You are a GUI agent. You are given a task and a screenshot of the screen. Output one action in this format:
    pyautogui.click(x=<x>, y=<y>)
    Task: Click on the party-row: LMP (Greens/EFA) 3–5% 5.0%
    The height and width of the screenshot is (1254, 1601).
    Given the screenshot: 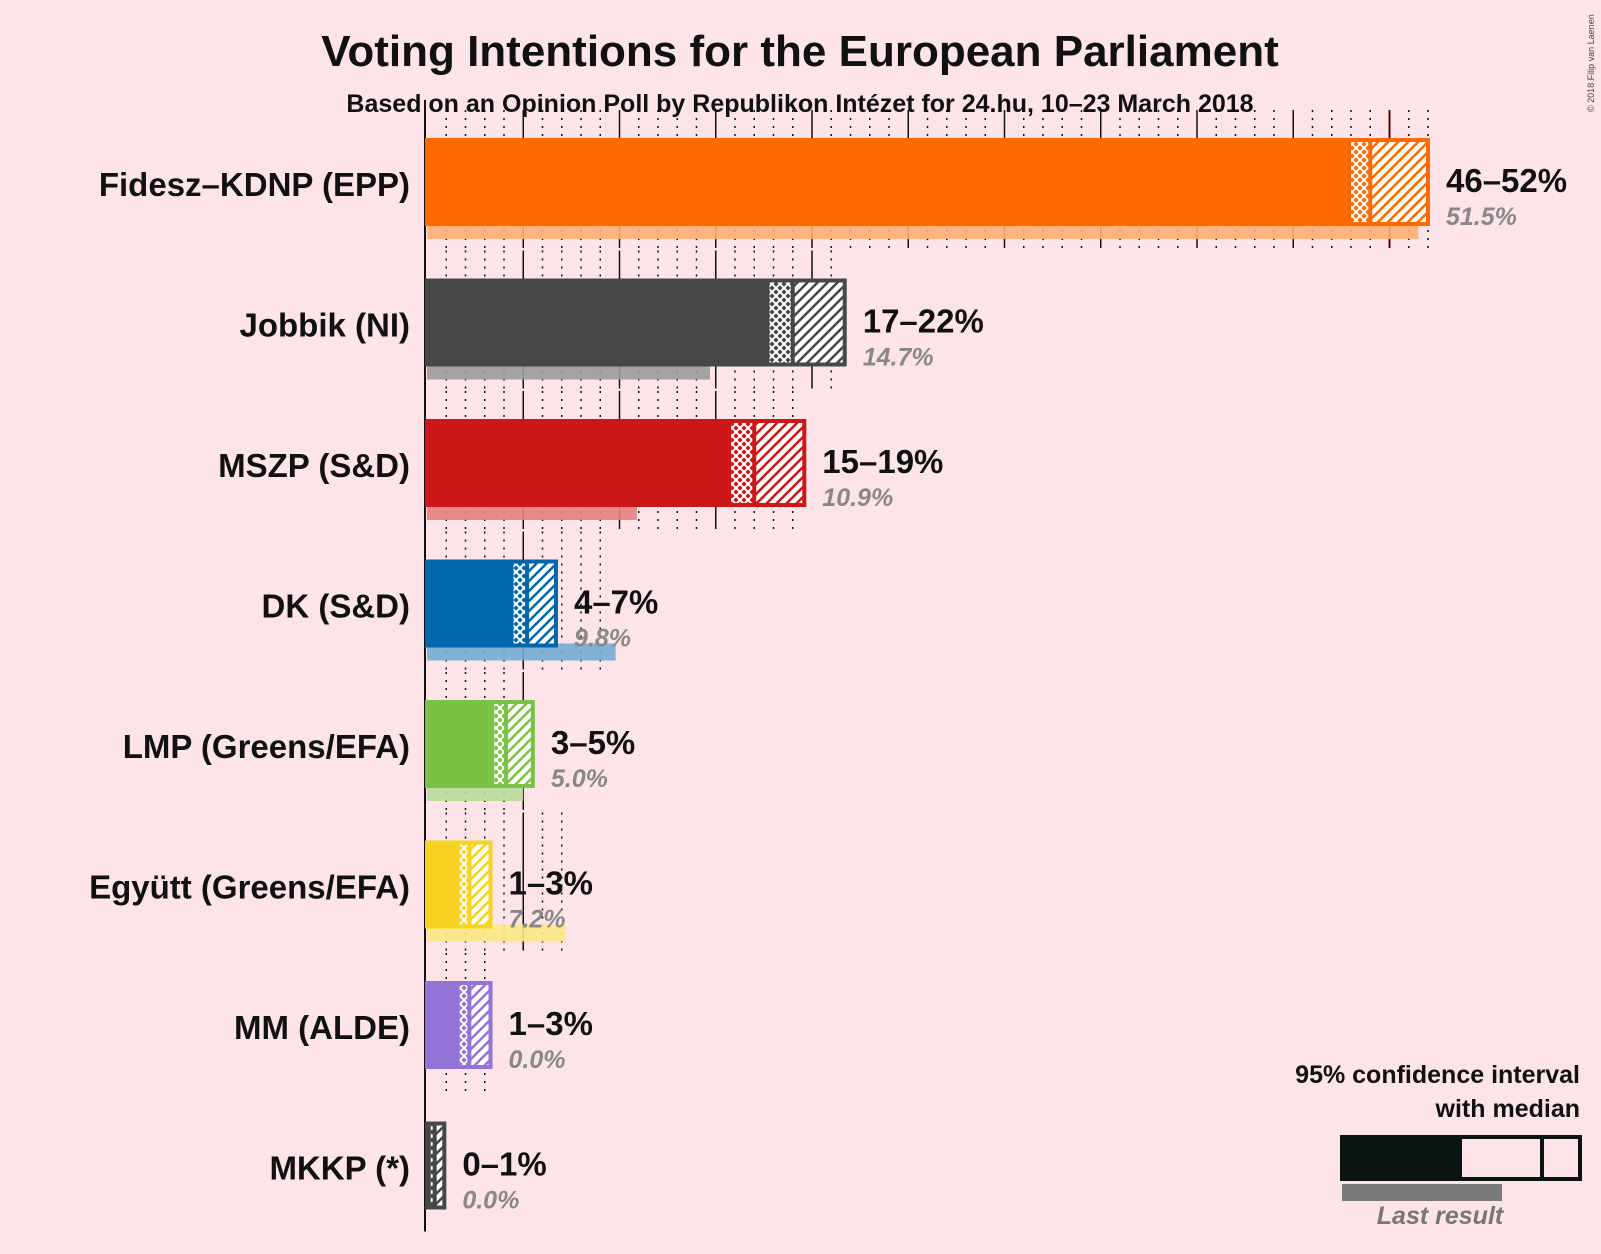 What is the action you would take?
    pyautogui.click(x=379, y=741)
    